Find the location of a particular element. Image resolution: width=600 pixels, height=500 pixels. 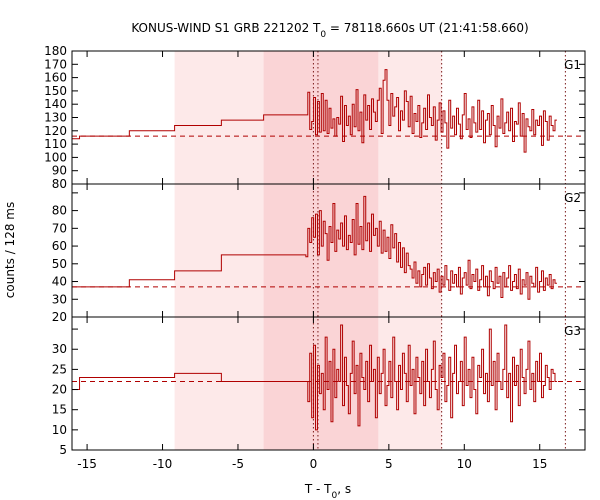

y-tick-label-G1-110: 110 is located at coordinates (55, 144).